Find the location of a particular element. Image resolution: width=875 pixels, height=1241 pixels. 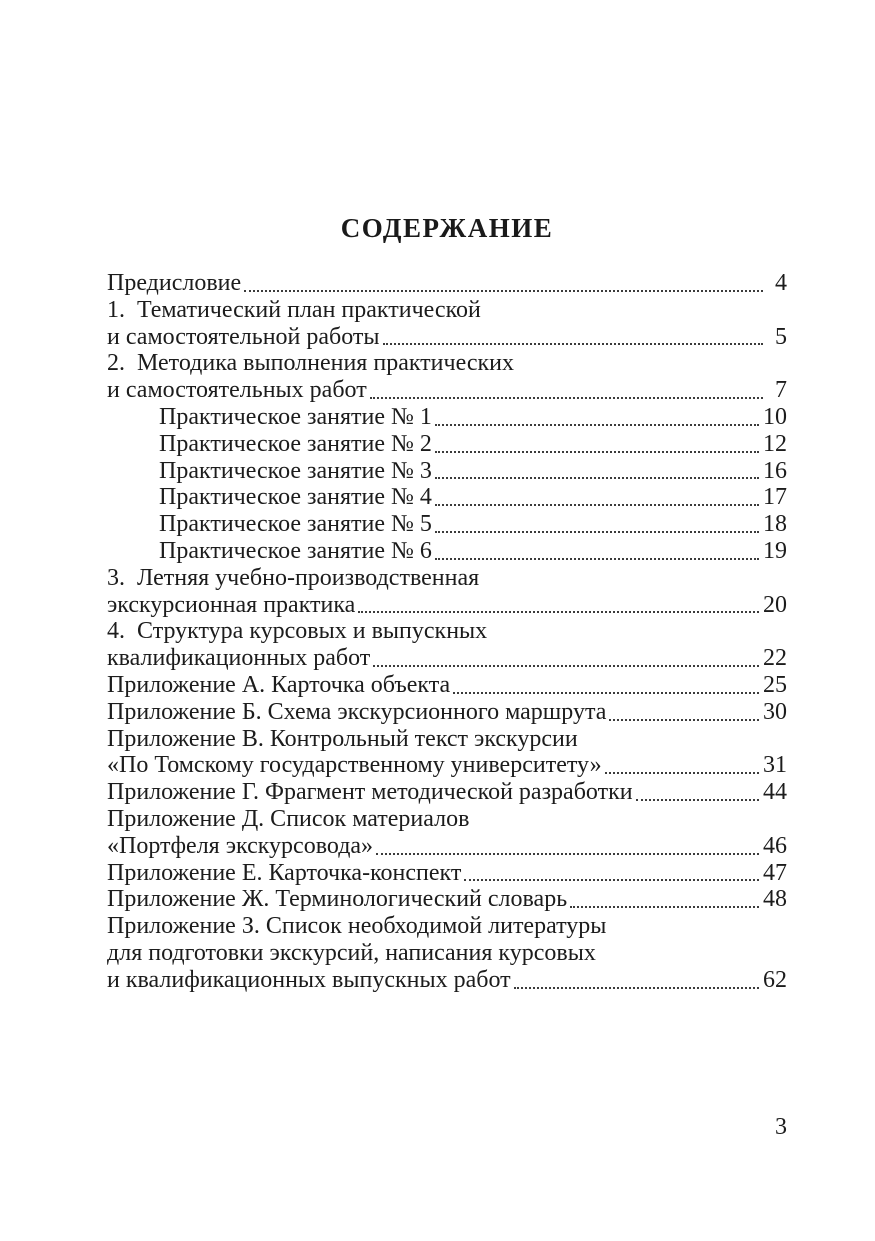

page-number-folio: 3 is located at coordinates (781, 1127).